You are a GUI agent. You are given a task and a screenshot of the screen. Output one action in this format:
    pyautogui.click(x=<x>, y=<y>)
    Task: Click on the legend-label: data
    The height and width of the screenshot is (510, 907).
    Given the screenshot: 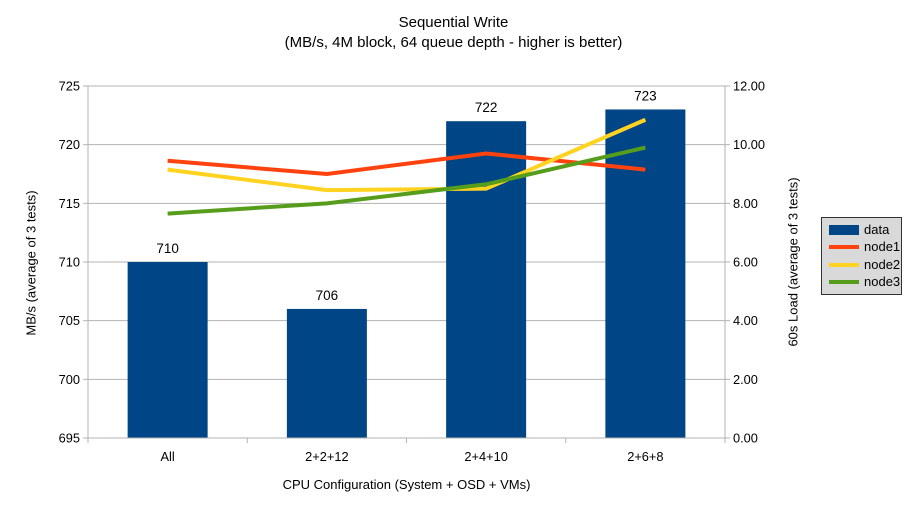 What is the action you would take?
    pyautogui.click(x=877, y=229)
    